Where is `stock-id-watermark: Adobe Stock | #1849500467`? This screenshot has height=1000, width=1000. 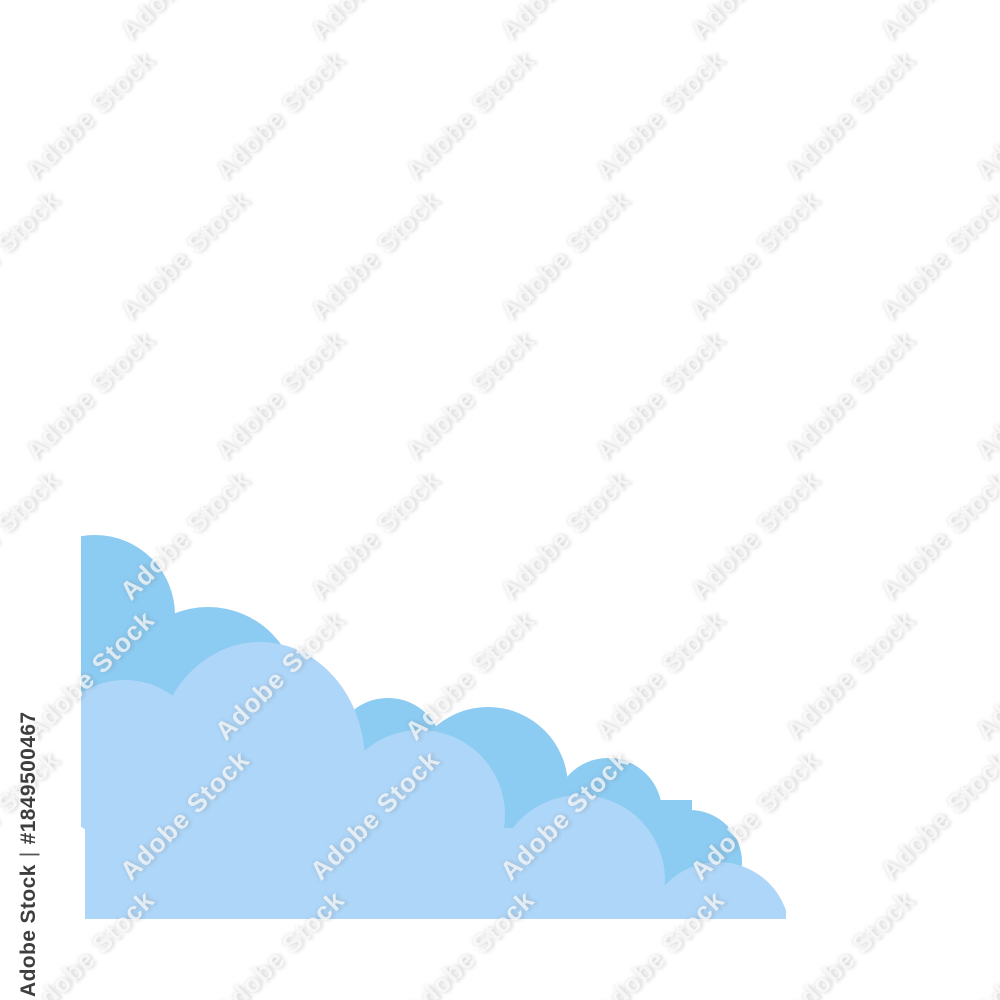
stock-id-watermark: Adobe Stock | #1849500467 is located at coordinates (32, 852).